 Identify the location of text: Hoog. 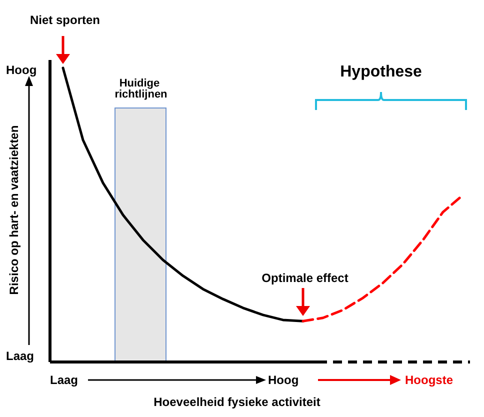
(283, 380).